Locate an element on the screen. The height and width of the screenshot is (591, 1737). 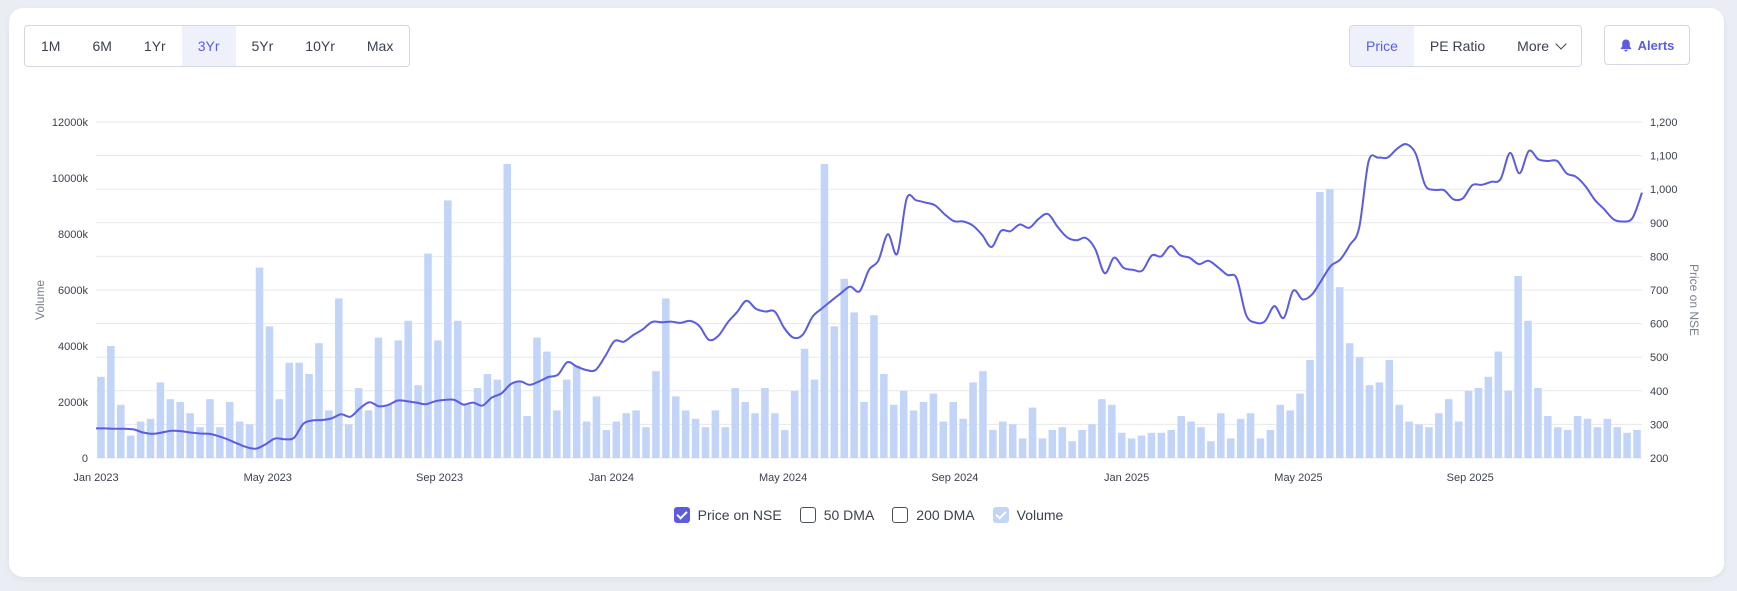
y-right-axis-label: Price on NSE is located at coordinates (1694, 300).